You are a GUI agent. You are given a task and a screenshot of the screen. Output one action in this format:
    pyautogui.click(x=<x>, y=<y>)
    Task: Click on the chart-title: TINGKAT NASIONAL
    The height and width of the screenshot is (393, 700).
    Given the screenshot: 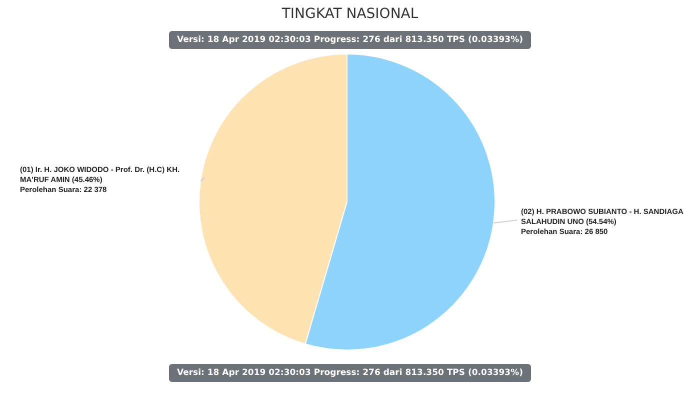 What is the action you would take?
    pyautogui.click(x=350, y=14)
    